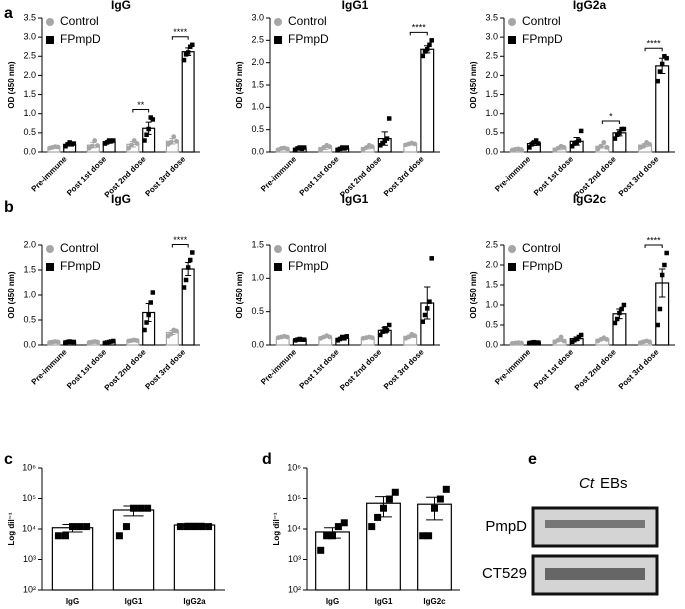 The width and height of the screenshot is (685, 609). Describe the element at coordinates (29, 467) in the screenshot. I see `y-tick-label: 10⁶` at that location.